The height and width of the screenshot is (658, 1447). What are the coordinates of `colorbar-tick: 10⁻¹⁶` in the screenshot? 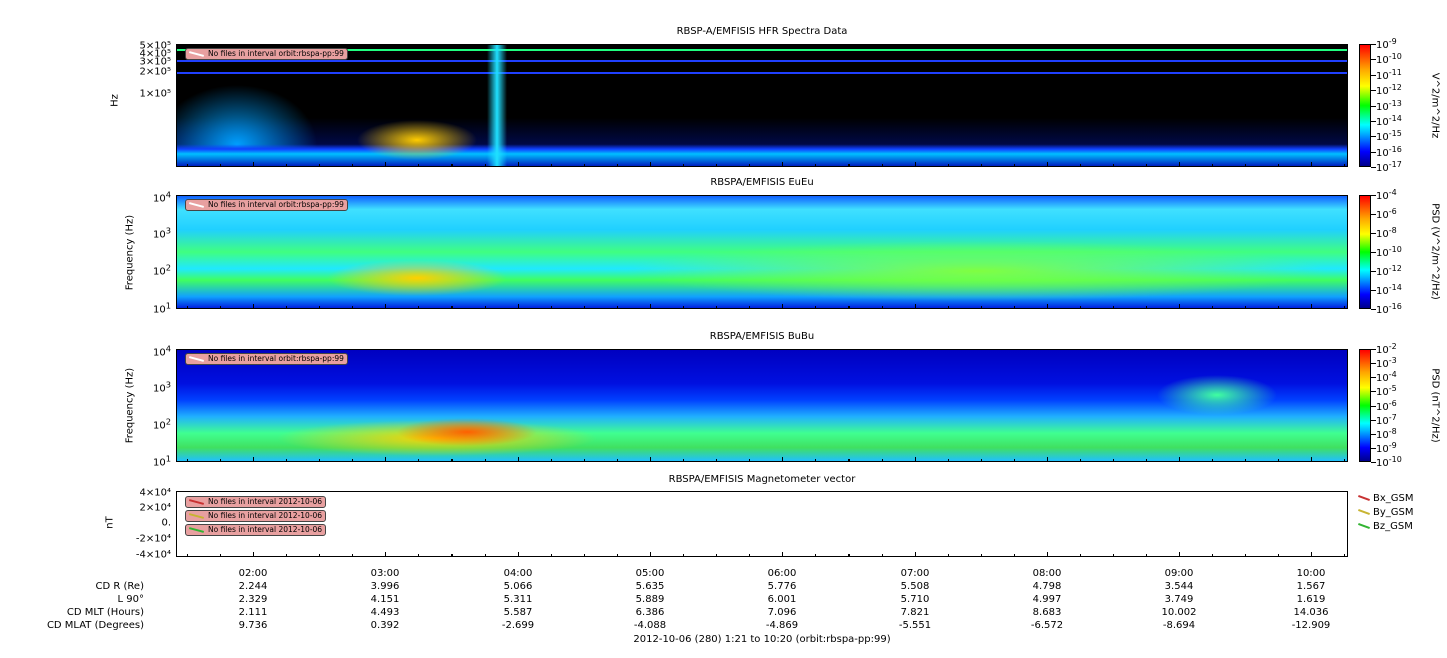 It's located at (1389, 151).